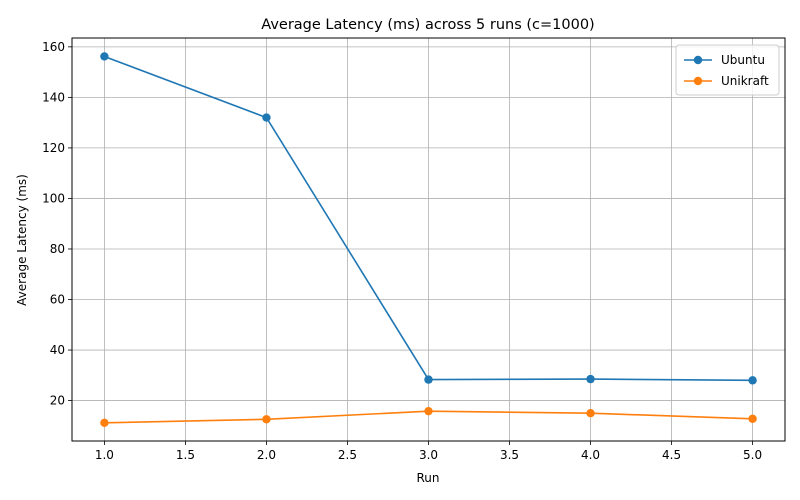 The height and width of the screenshot is (500, 800). I want to click on x-axis-label: Run, so click(427, 478).